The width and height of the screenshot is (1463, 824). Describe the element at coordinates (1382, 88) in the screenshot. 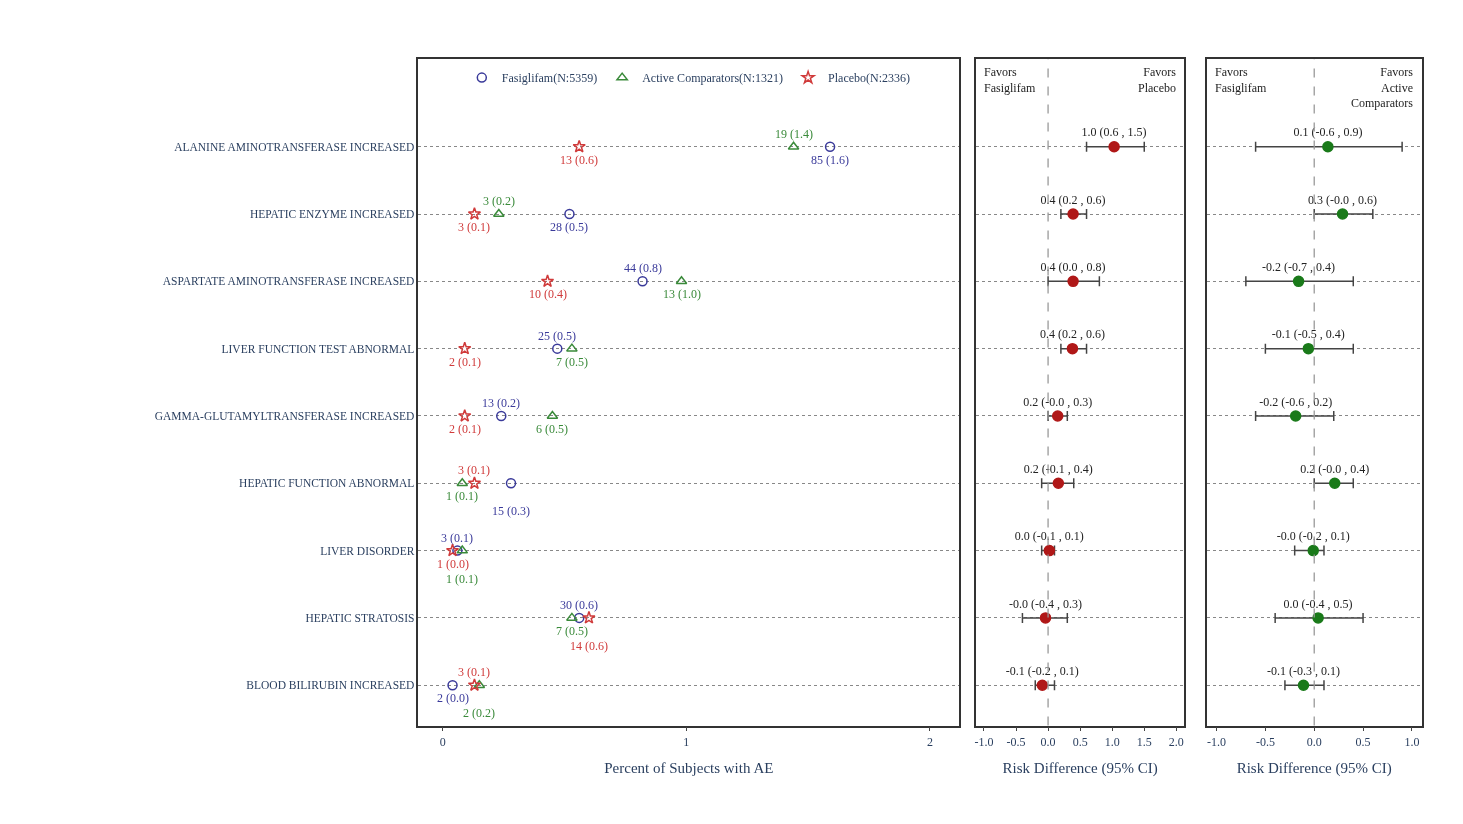

I see `annotation: Favors Active Comparators` at that location.